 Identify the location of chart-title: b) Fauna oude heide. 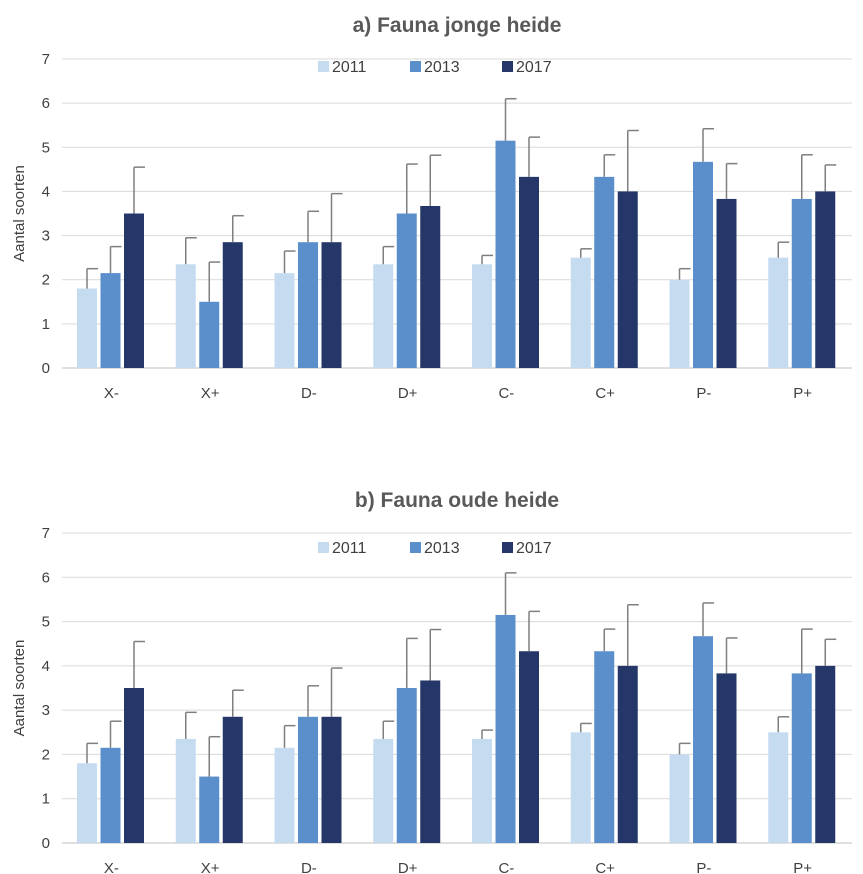
(457, 500).